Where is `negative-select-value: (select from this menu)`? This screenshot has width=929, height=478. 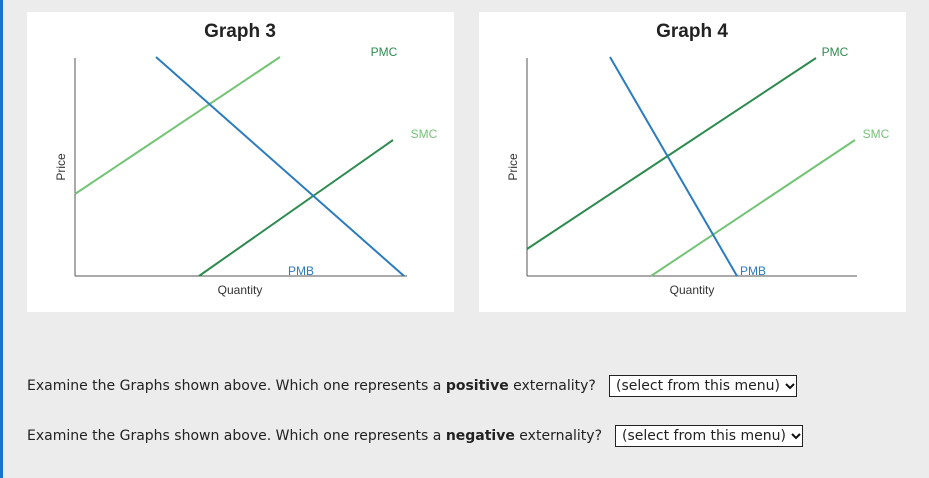 negative-select-value: (select from this menu) is located at coordinates (704, 436).